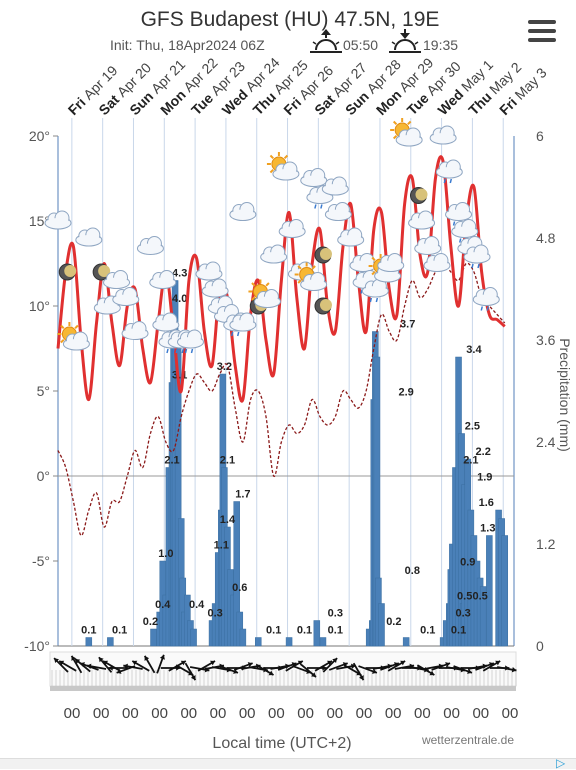  Describe the element at coordinates (264, 293) in the screenshot. I see `sun-cloud-icon` at that location.